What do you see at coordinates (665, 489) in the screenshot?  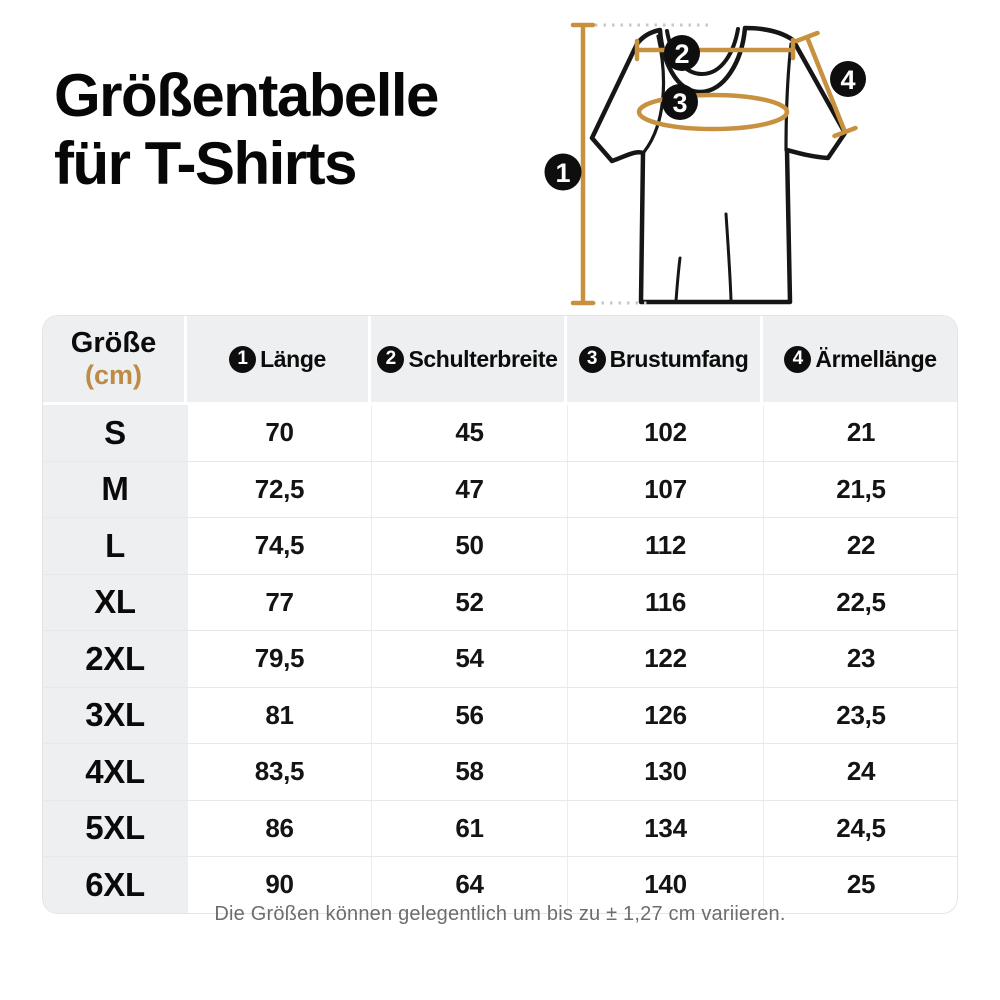 I see `value-cell-brustumfang: 107` at bounding box center [665, 489].